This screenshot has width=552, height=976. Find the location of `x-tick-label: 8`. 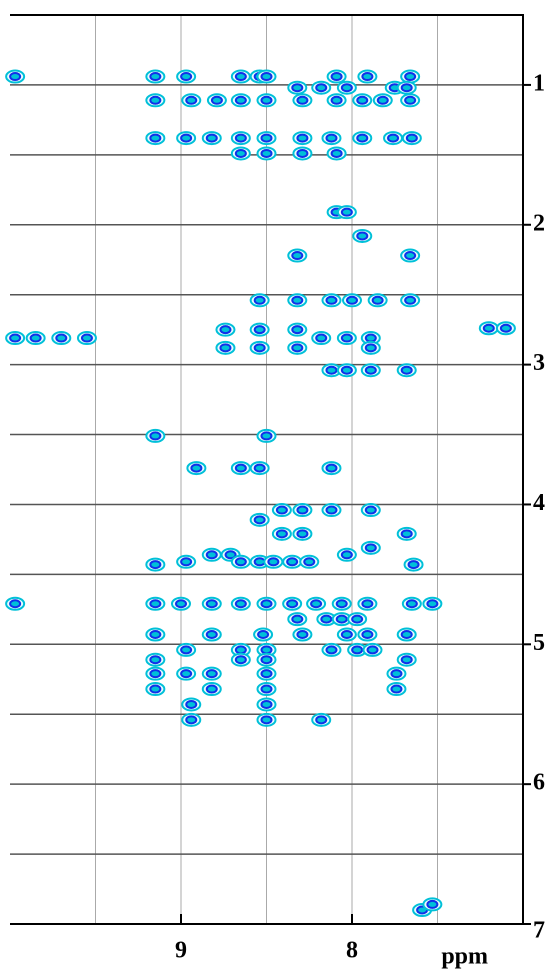

x-tick-label: 8 is located at coordinates (352, 951).